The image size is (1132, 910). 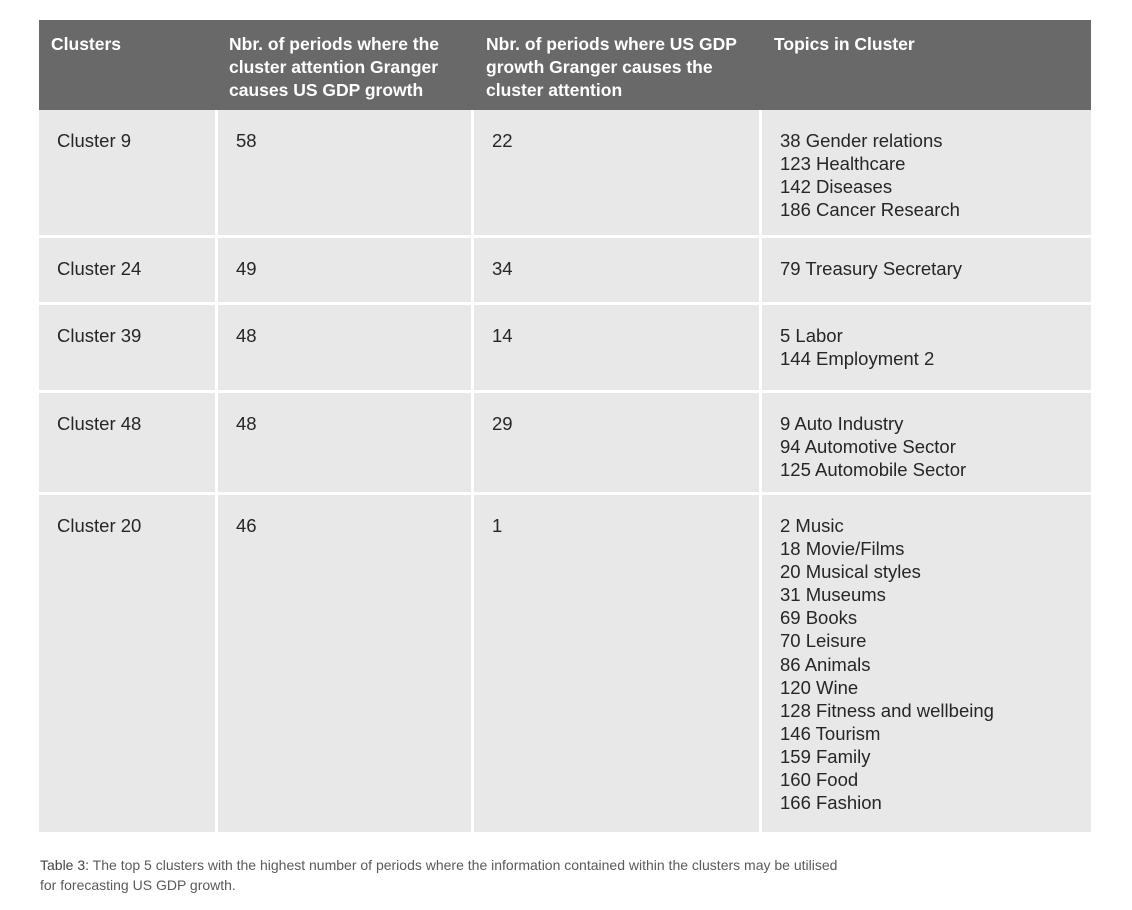 I want to click on topic-item: 70 Leisure, so click(x=823, y=641).